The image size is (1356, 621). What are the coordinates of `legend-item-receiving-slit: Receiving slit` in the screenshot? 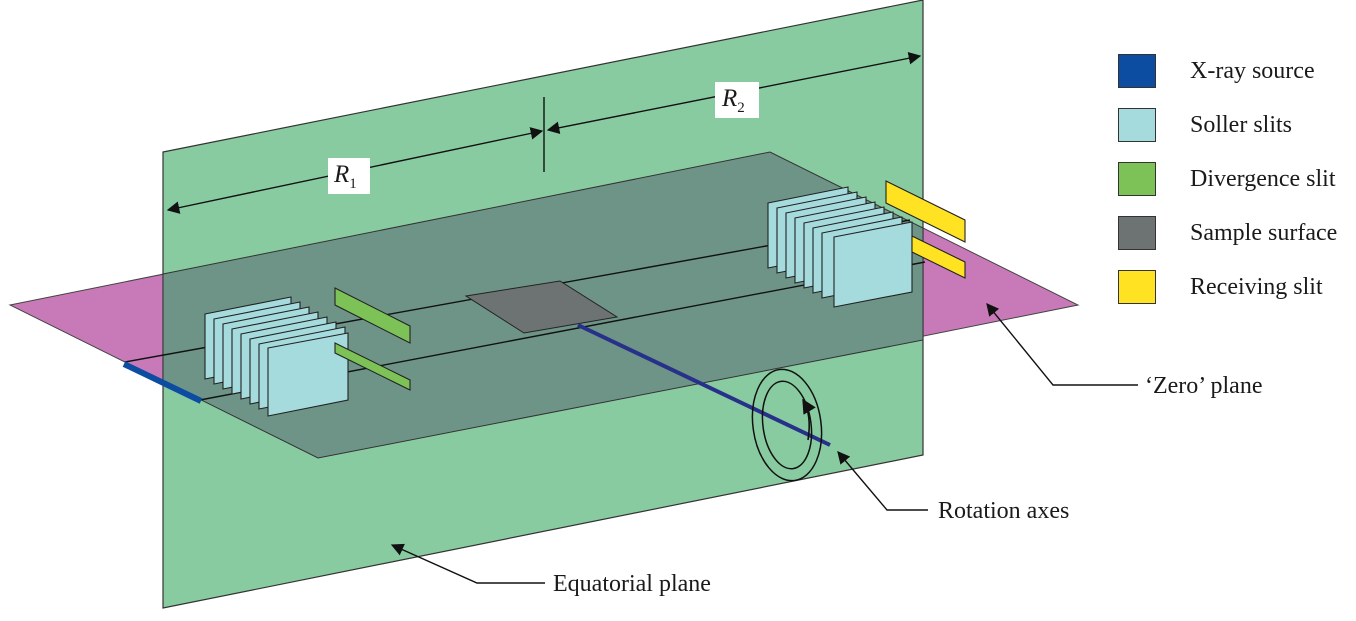 It's located at (1227, 287).